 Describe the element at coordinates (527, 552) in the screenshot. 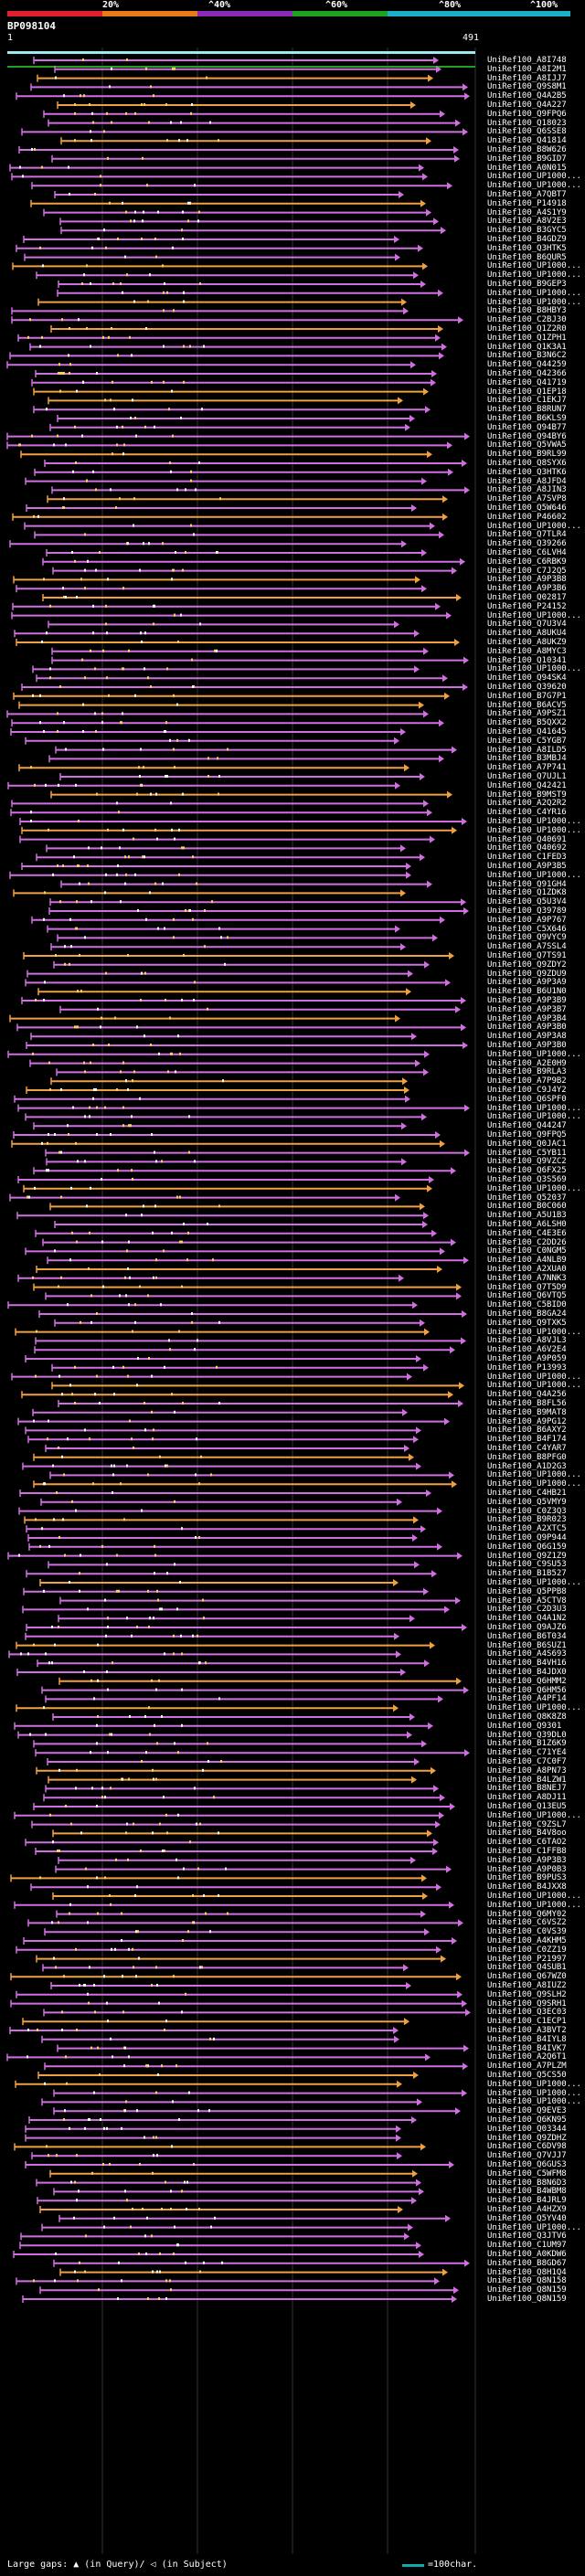

I see `hit-label: UniRef100_C6LVH4` at that location.